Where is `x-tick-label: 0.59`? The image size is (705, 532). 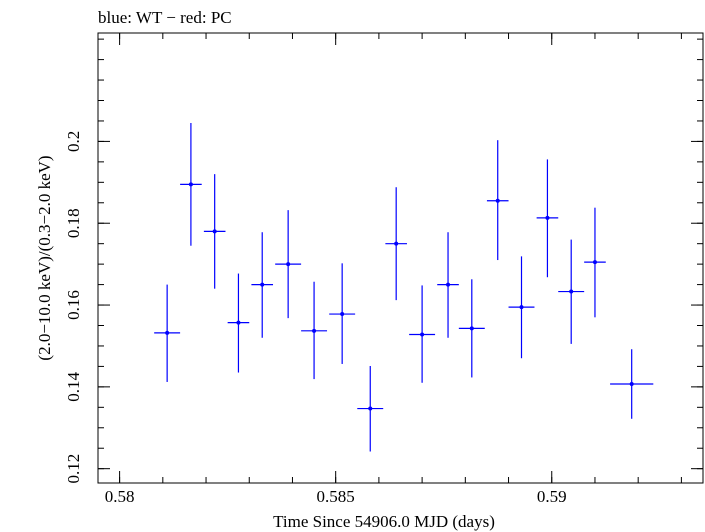 x-tick-label: 0.59 is located at coordinates (552, 496).